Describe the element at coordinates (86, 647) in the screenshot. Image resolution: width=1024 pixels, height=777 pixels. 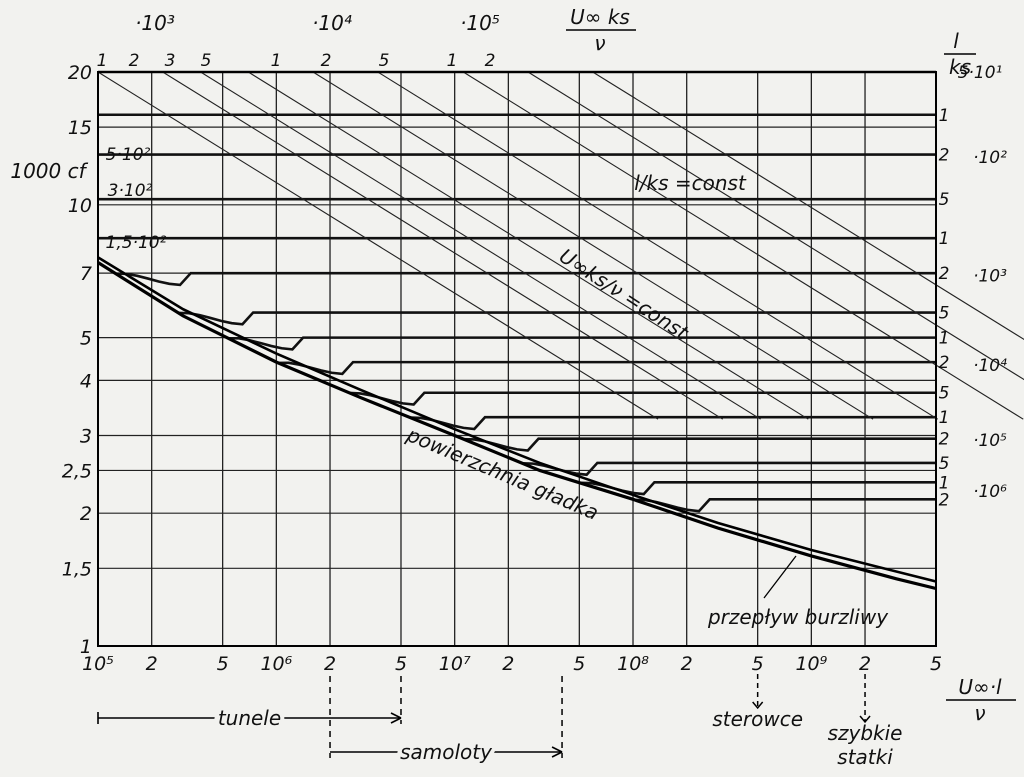
I see `y-tick-label: 1` at that location.